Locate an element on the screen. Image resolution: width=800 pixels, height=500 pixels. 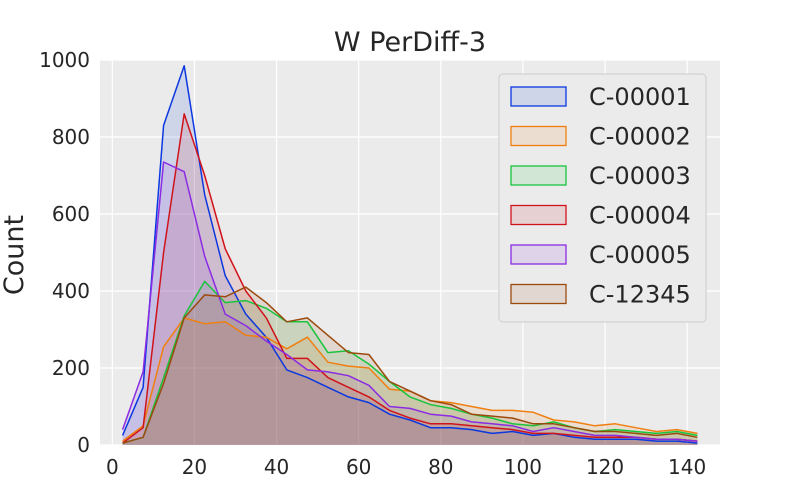
legend-label: C-00001 is located at coordinates (640, 97).